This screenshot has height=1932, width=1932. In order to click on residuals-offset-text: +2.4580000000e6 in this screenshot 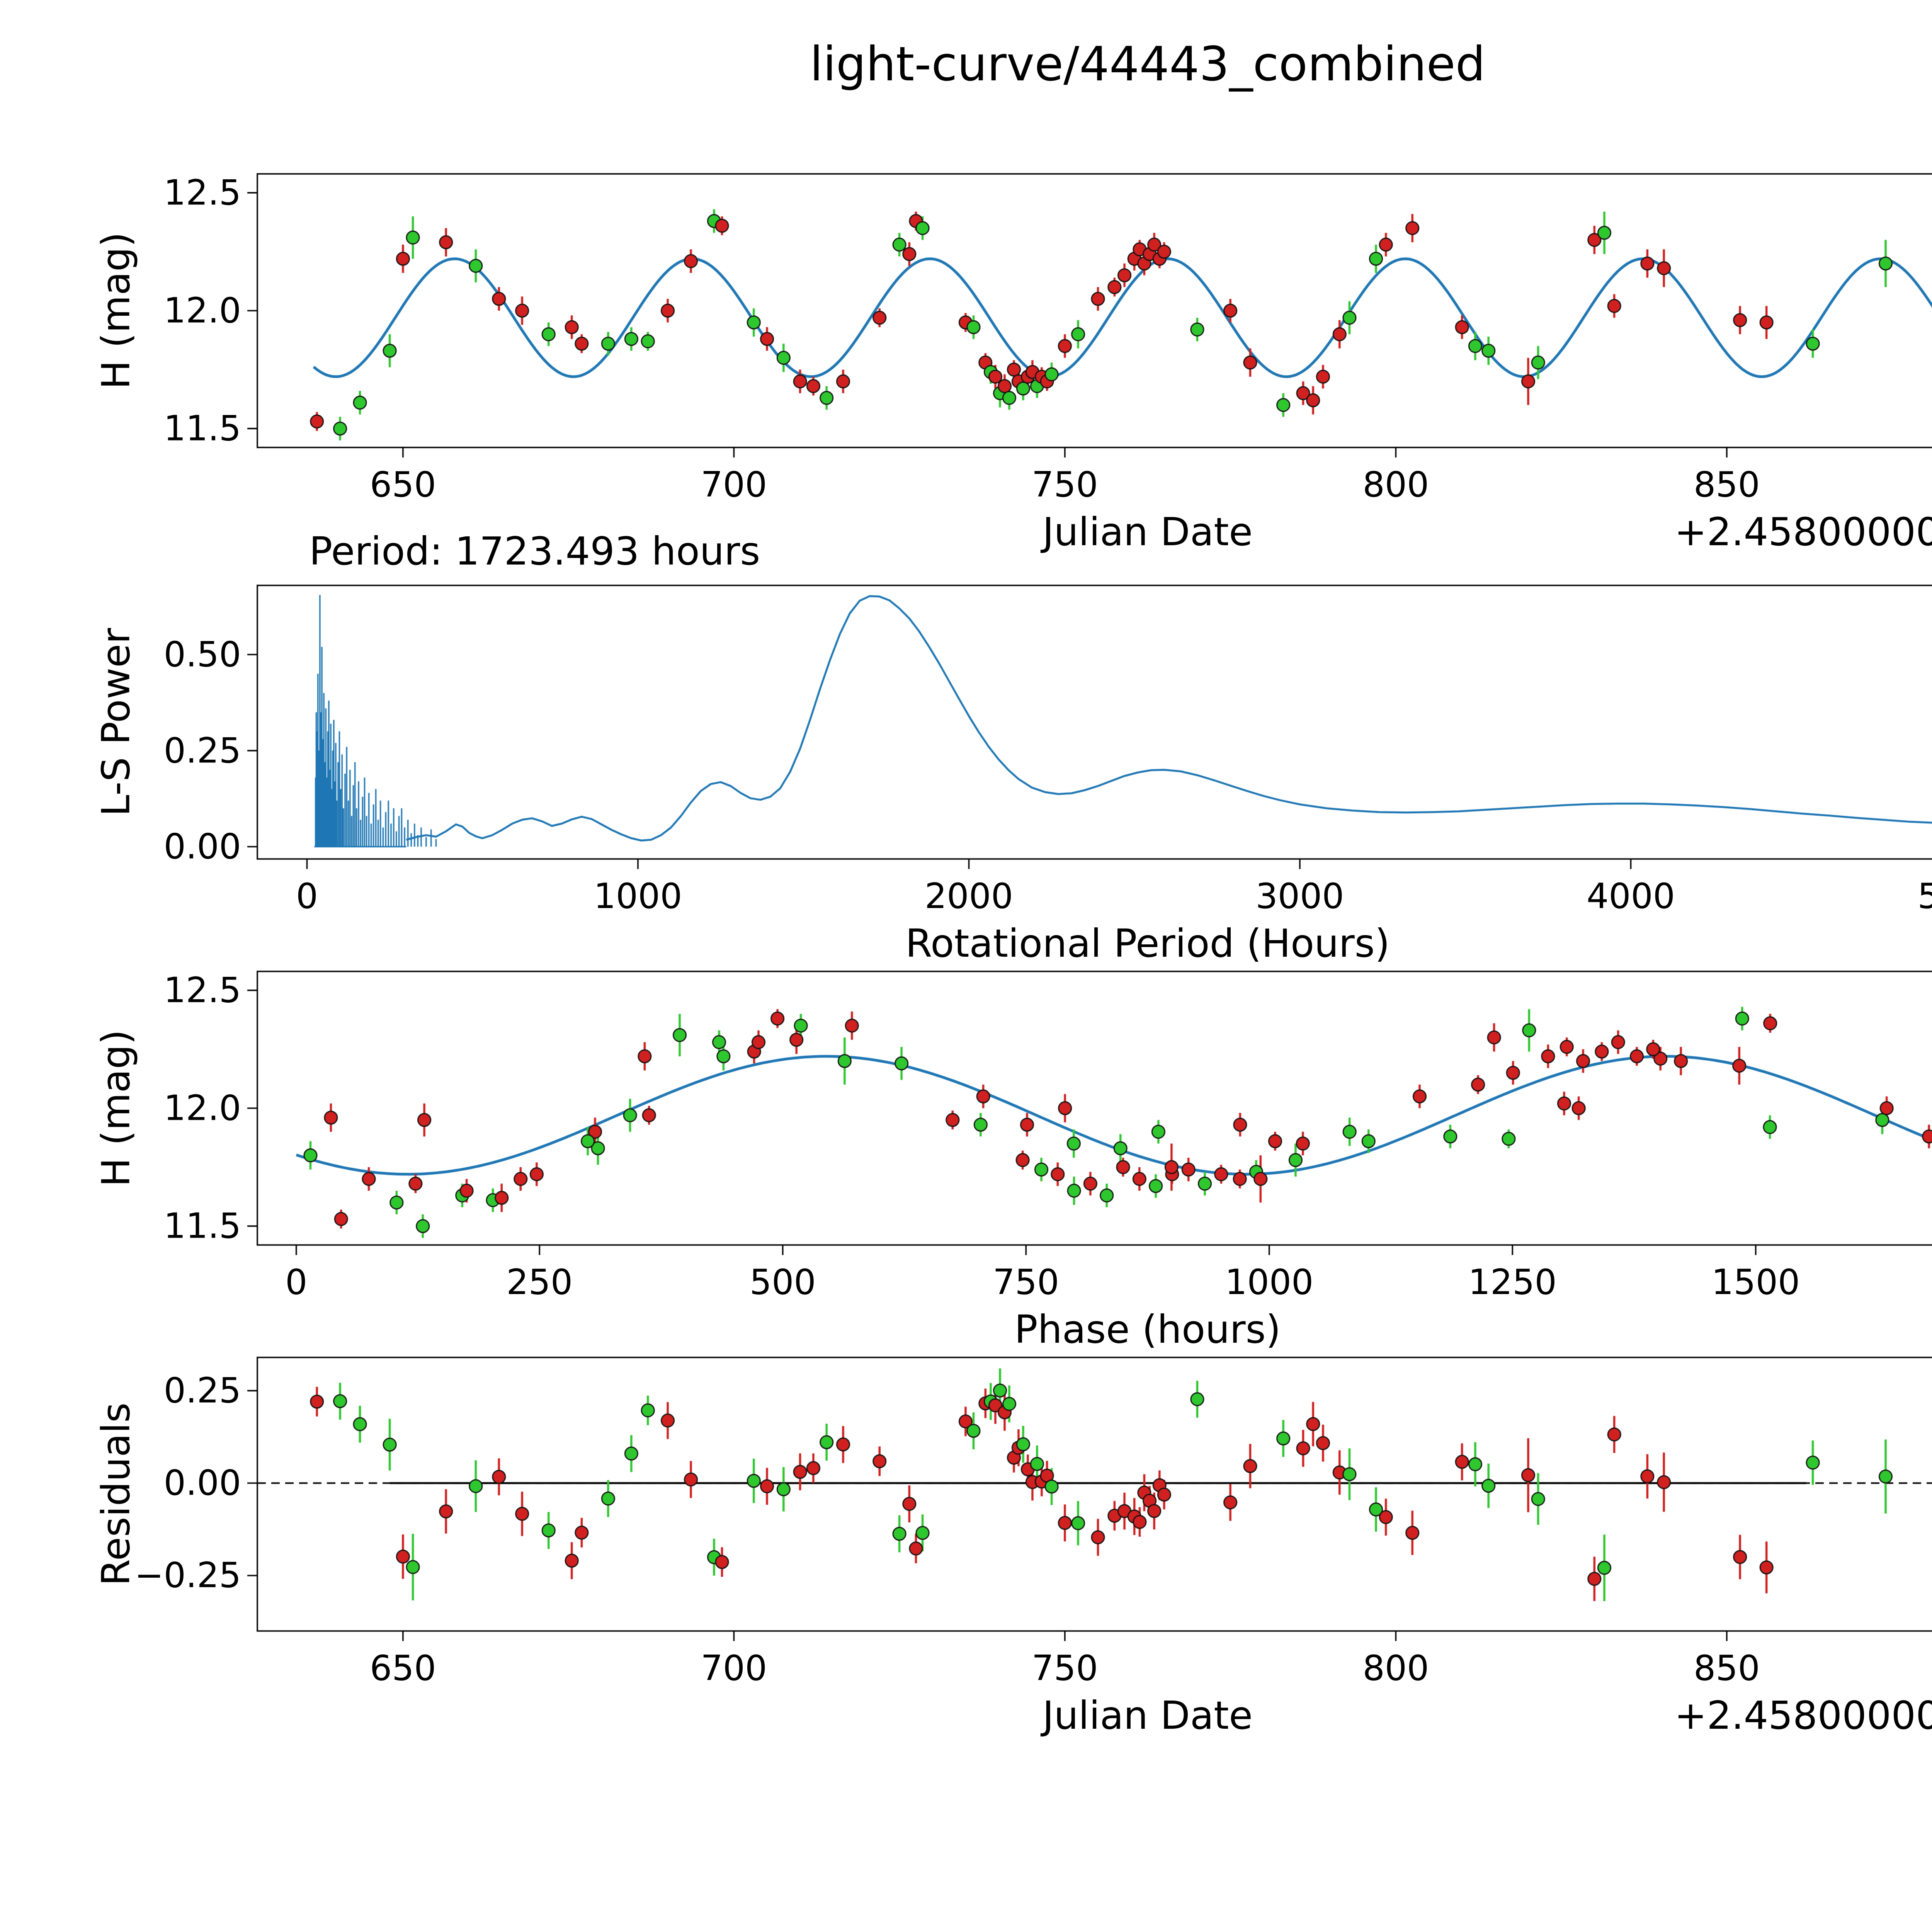, I will do `click(1803, 1715)`.